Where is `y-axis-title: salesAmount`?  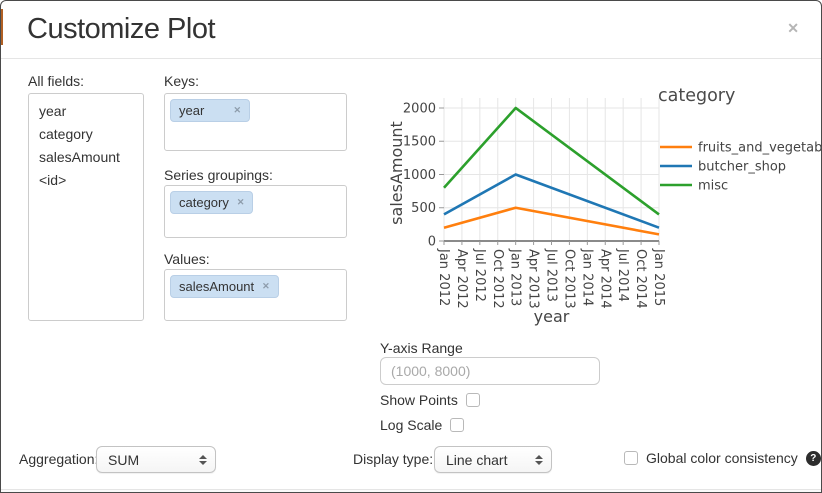
y-axis-title: salesAmount is located at coordinates (396, 173).